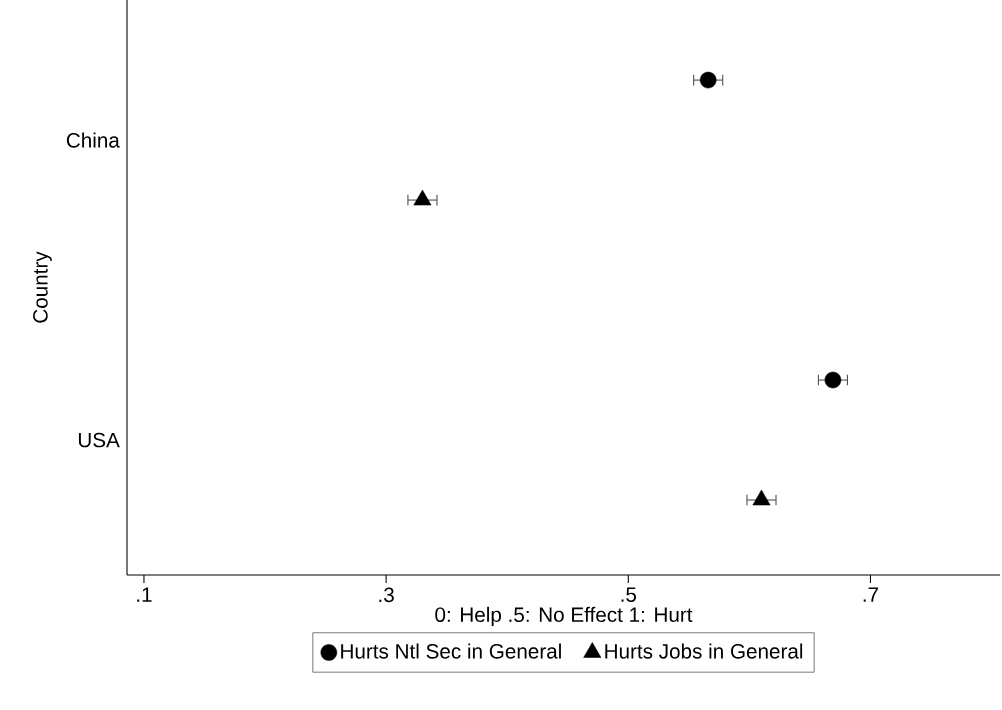 Image resolution: width=1002 pixels, height=710 pixels. What do you see at coordinates (93, 140) in the screenshot?
I see `y-tick-label: China` at bounding box center [93, 140].